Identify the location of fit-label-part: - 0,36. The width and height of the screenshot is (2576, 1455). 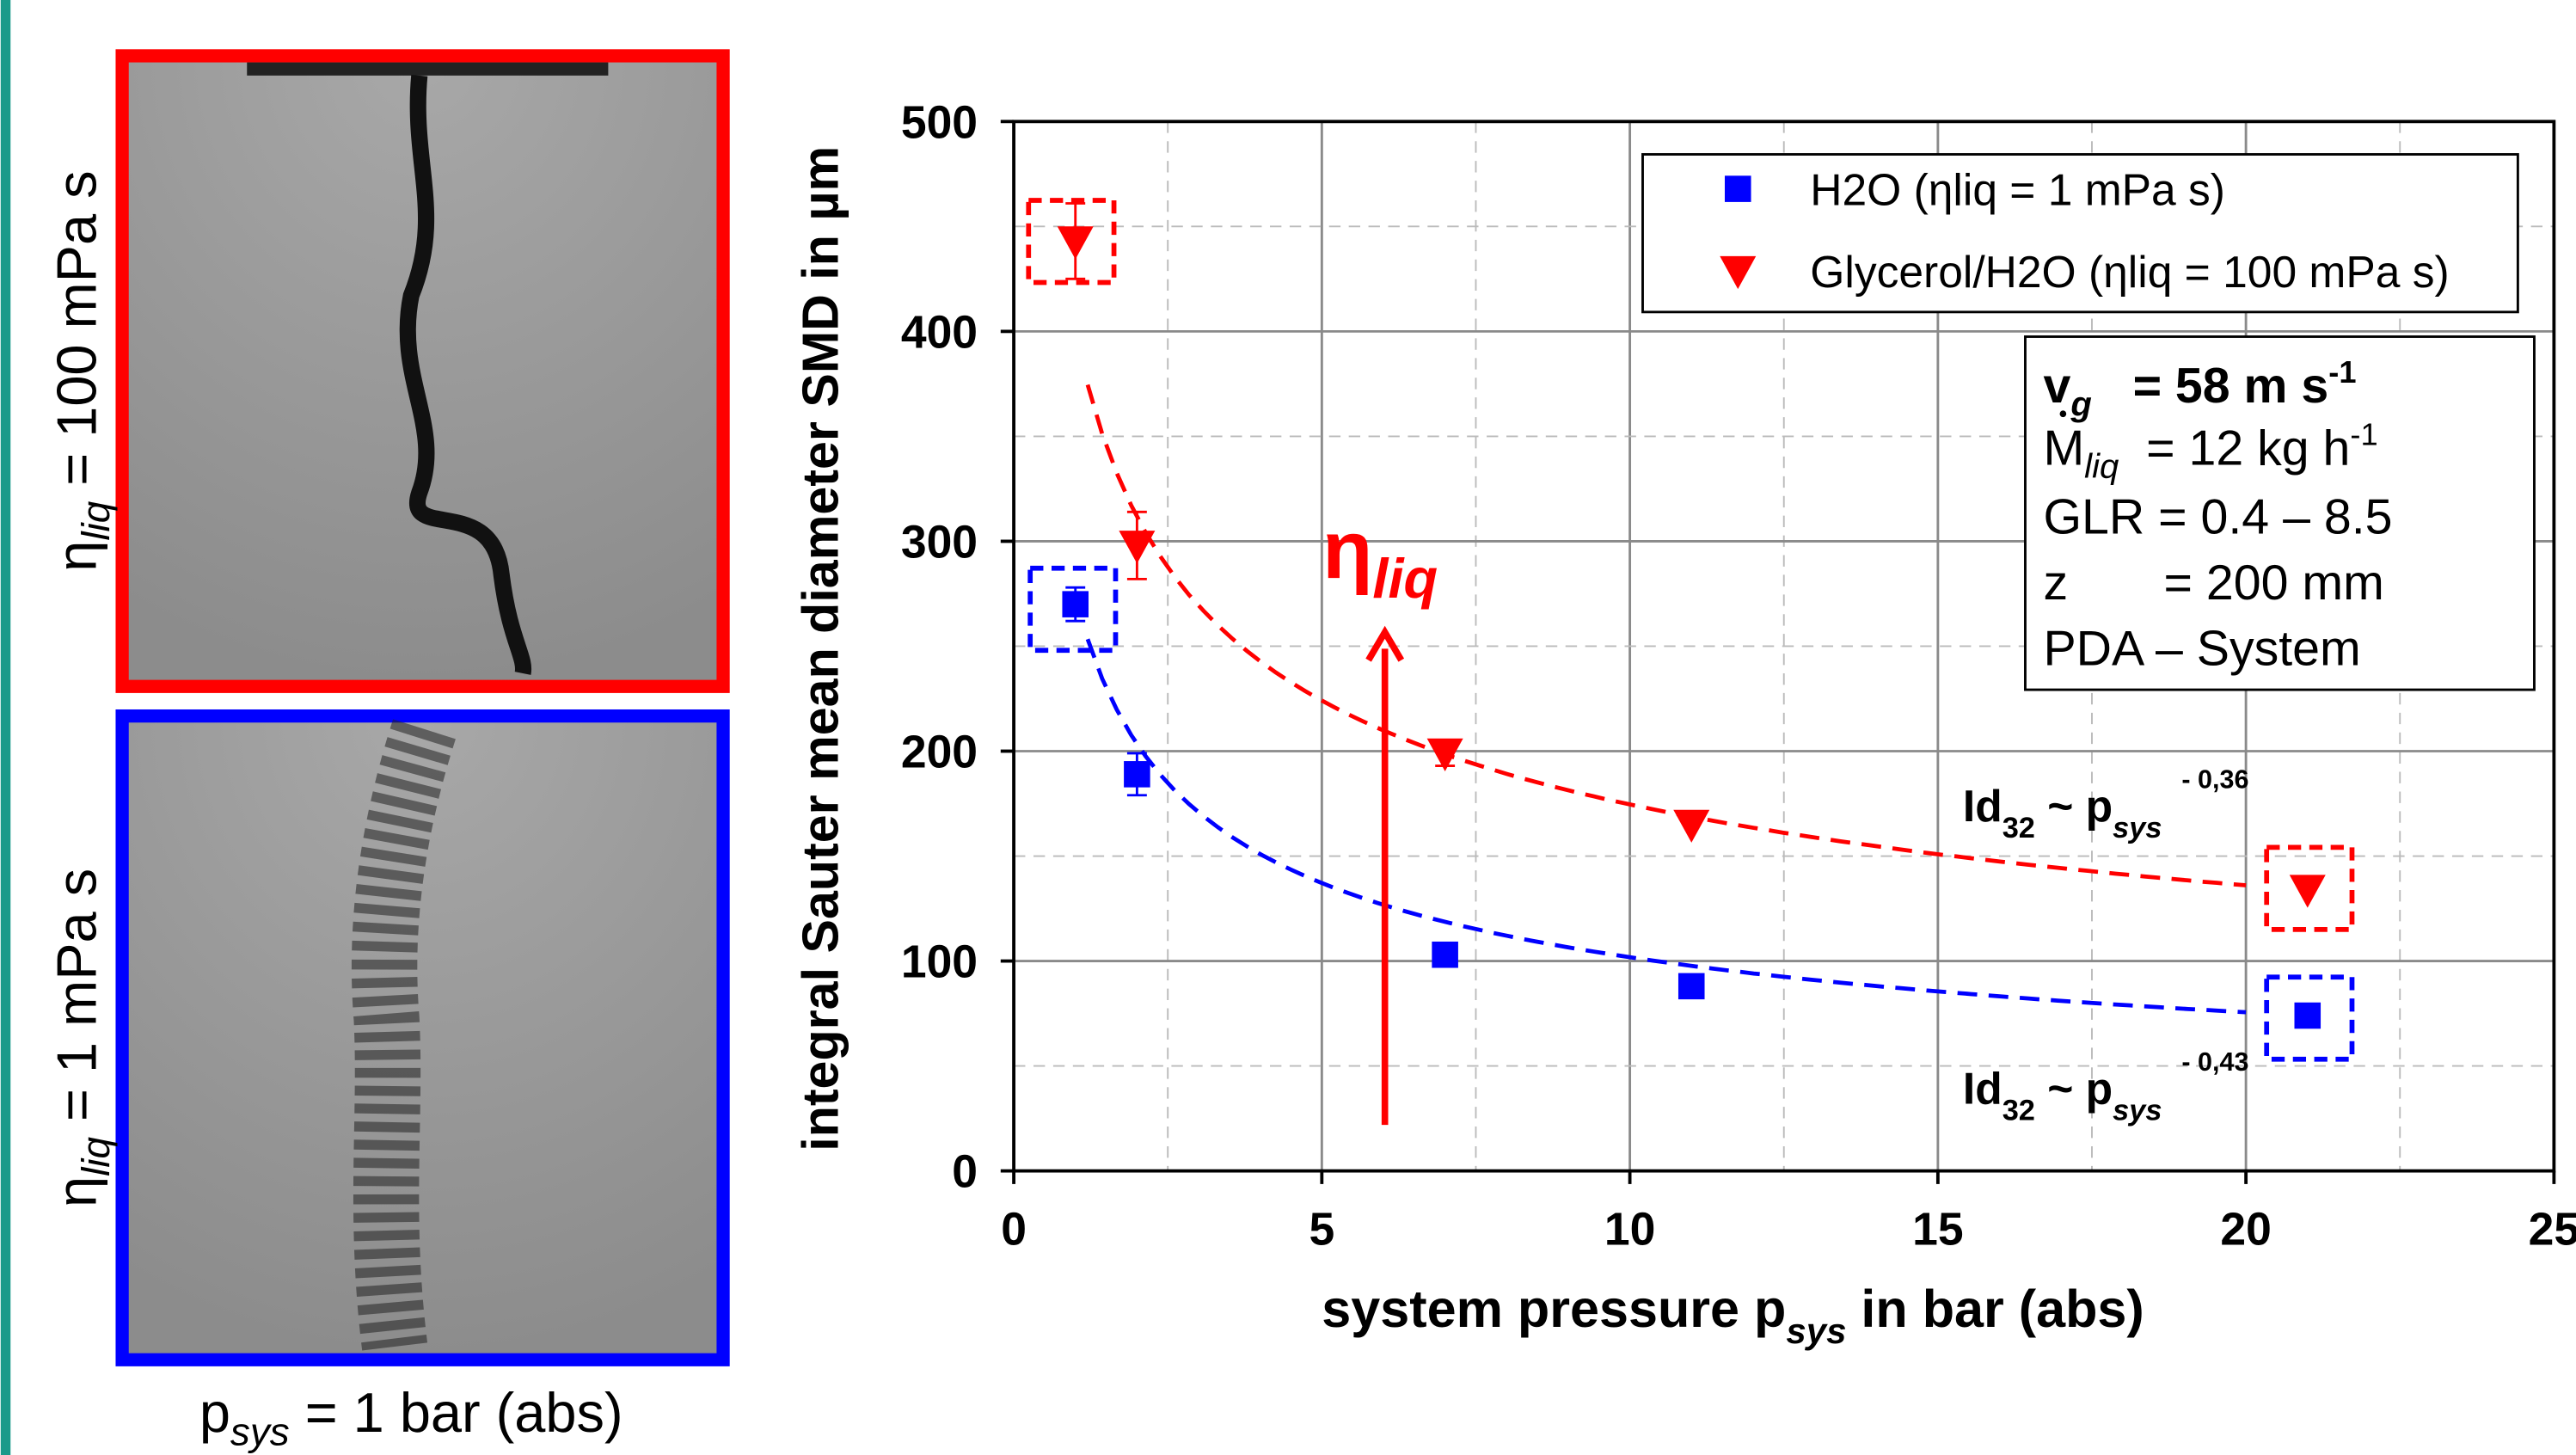
(2215, 780).